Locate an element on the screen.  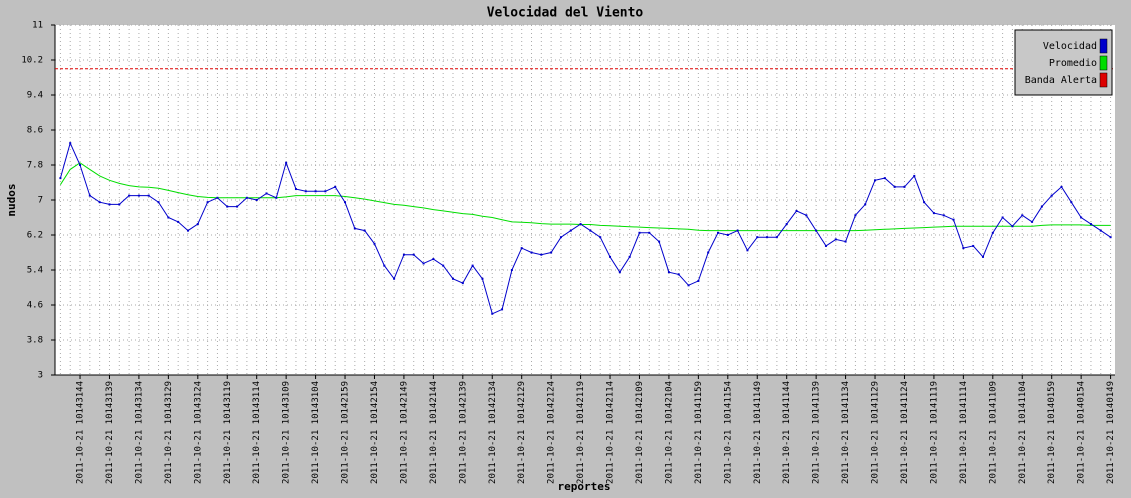
x-tick-label: 2011-10-21 10142129 is located at coordinates (522, 432).